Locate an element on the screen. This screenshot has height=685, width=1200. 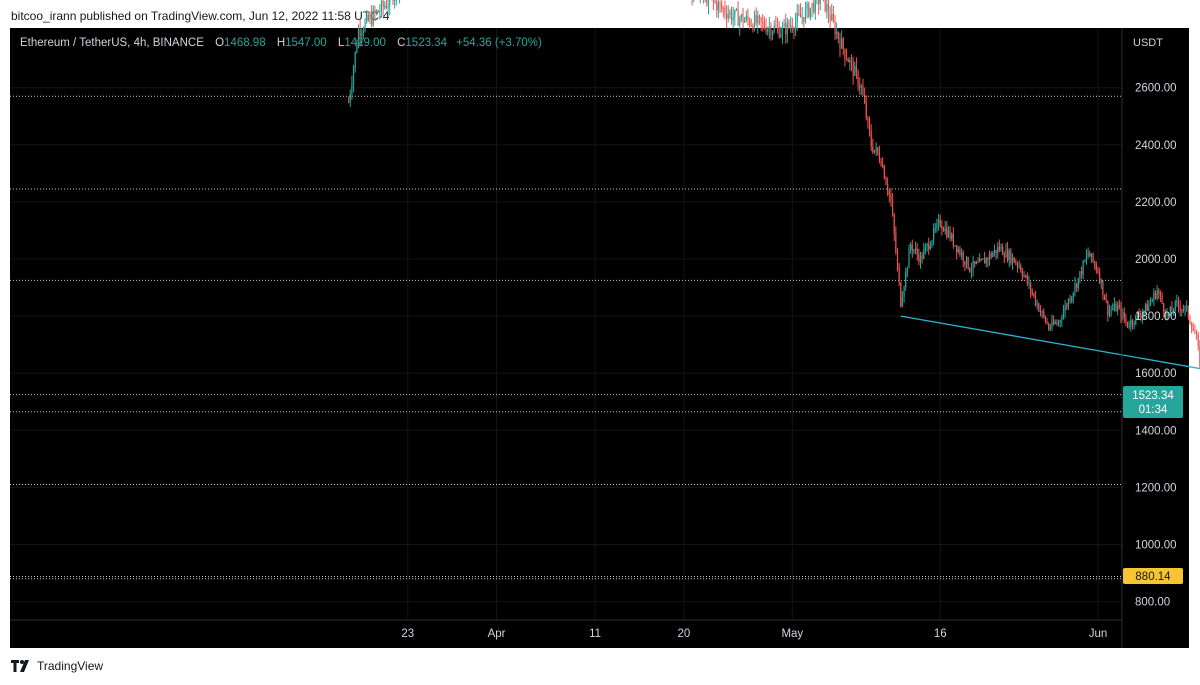
y-tick-label: 1200.00 is located at coordinates (1156, 488).